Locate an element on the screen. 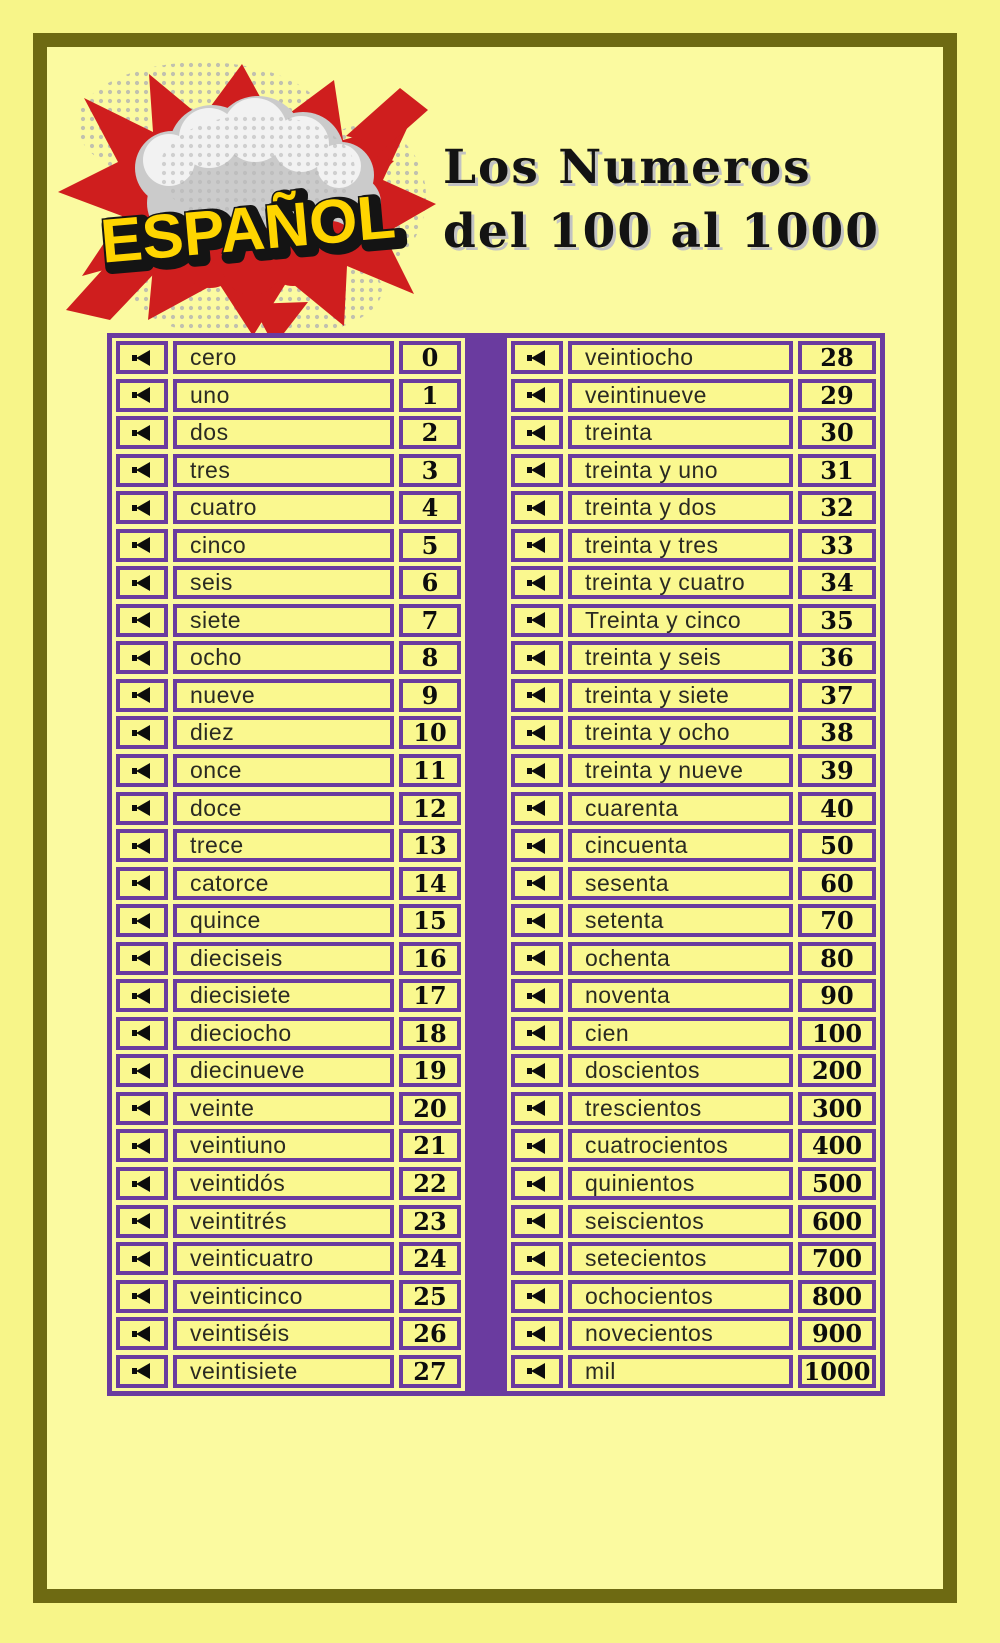 This screenshot has width=1000, height=1643. number-word: veintitrés is located at coordinates (283, 1221).